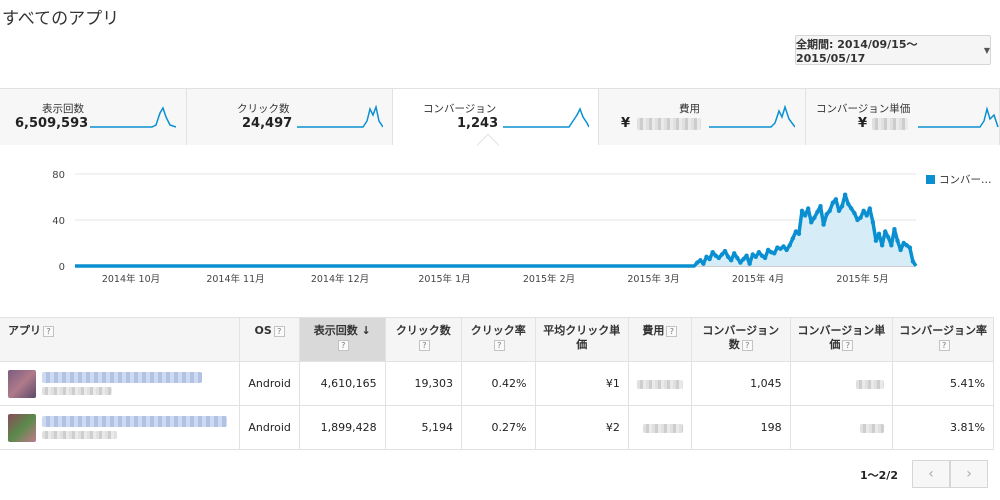 This screenshot has width=1000, height=500. What do you see at coordinates (444, 279) in the screenshot?
I see `x-tick-label: 2015年 1月` at bounding box center [444, 279].